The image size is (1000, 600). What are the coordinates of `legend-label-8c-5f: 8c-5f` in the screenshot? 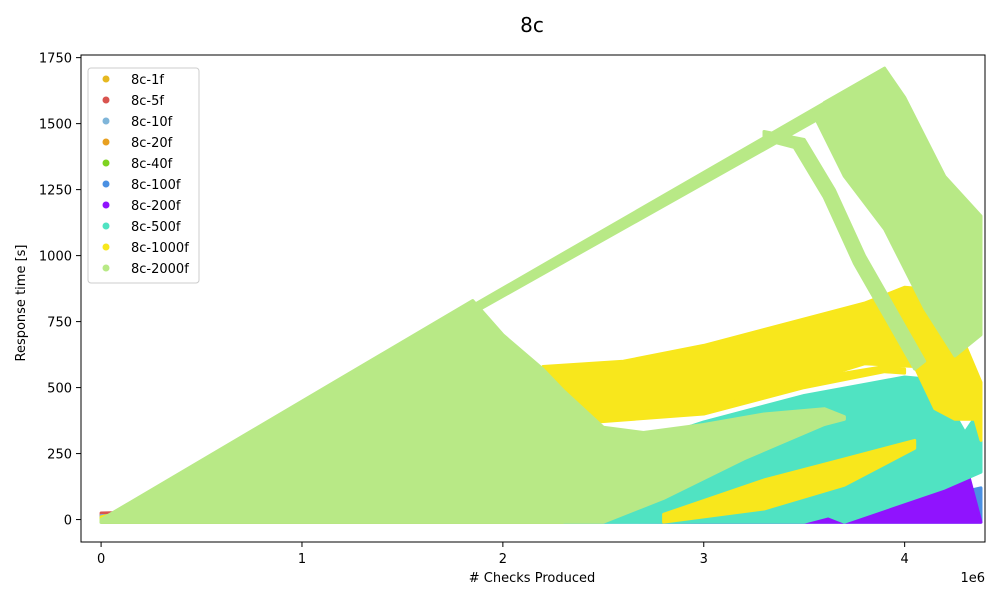 It's located at (147, 101).